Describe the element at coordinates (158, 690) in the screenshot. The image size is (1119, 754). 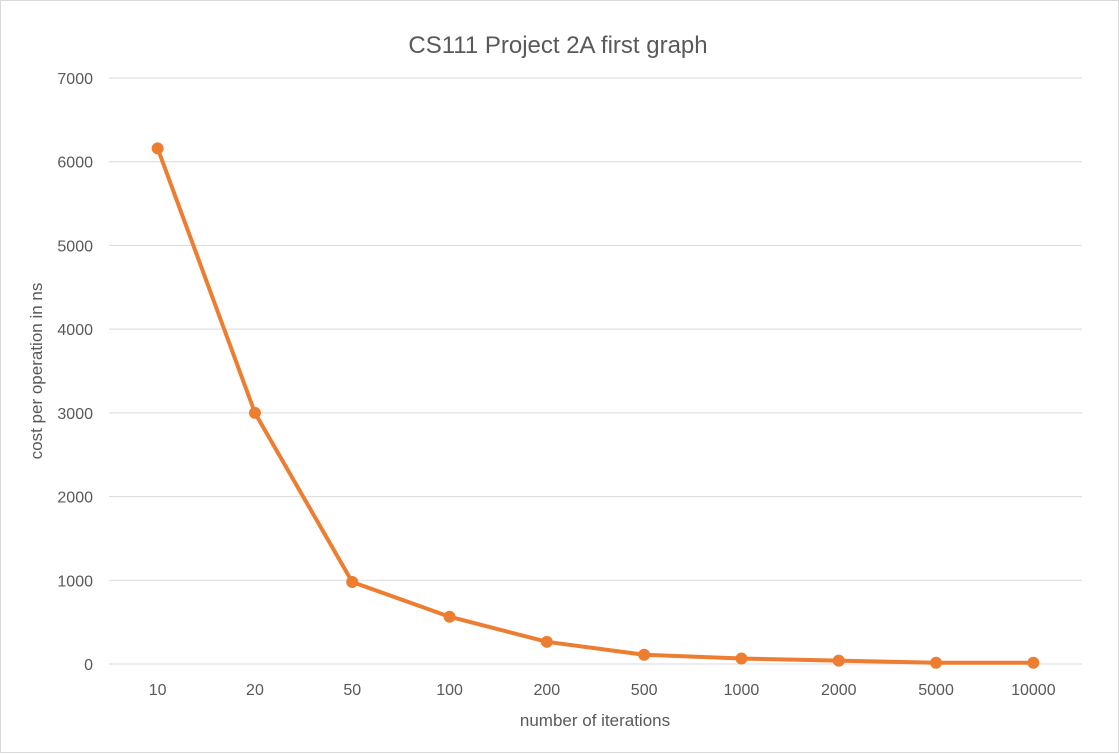
I see `x-tick-label: 10` at that location.